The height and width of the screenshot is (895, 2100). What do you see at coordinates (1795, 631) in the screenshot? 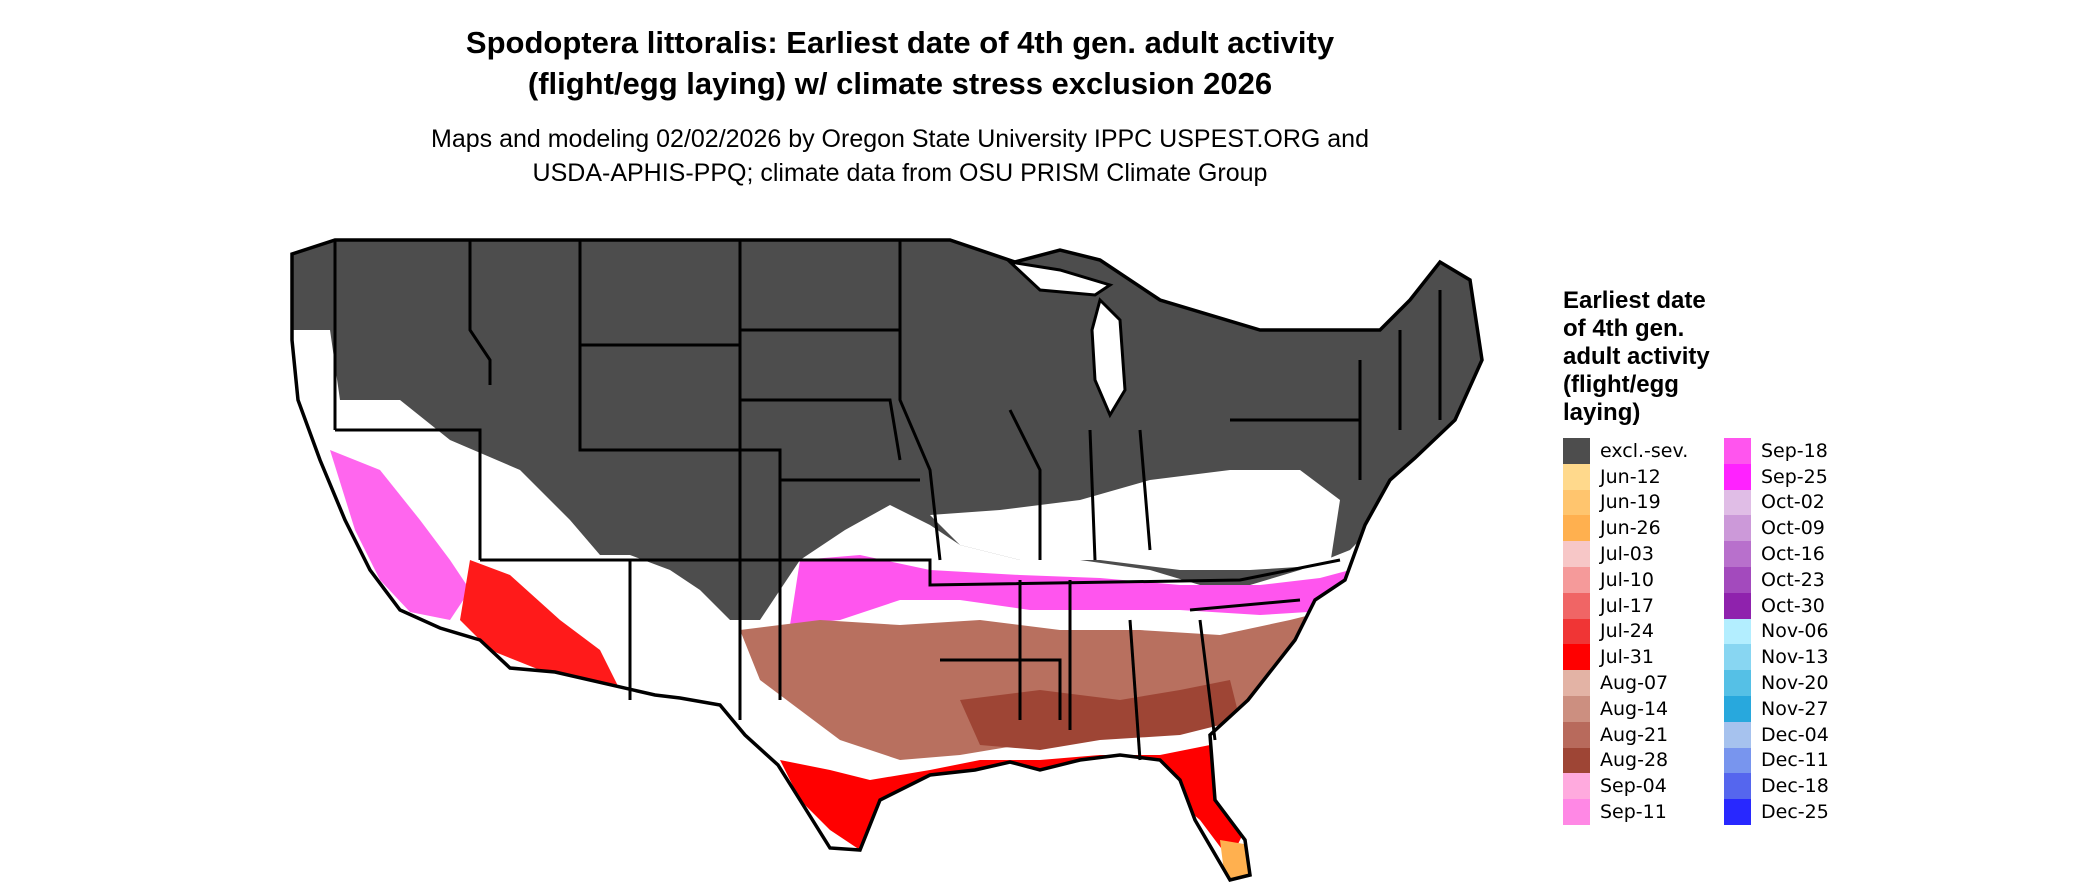
I see `legend-label: Nov-06` at bounding box center [1795, 631].